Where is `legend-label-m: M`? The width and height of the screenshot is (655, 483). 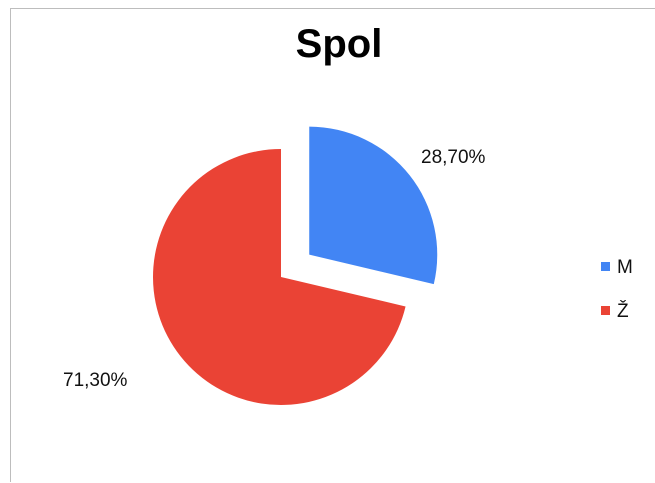
legend-label-m: M is located at coordinates (625, 267).